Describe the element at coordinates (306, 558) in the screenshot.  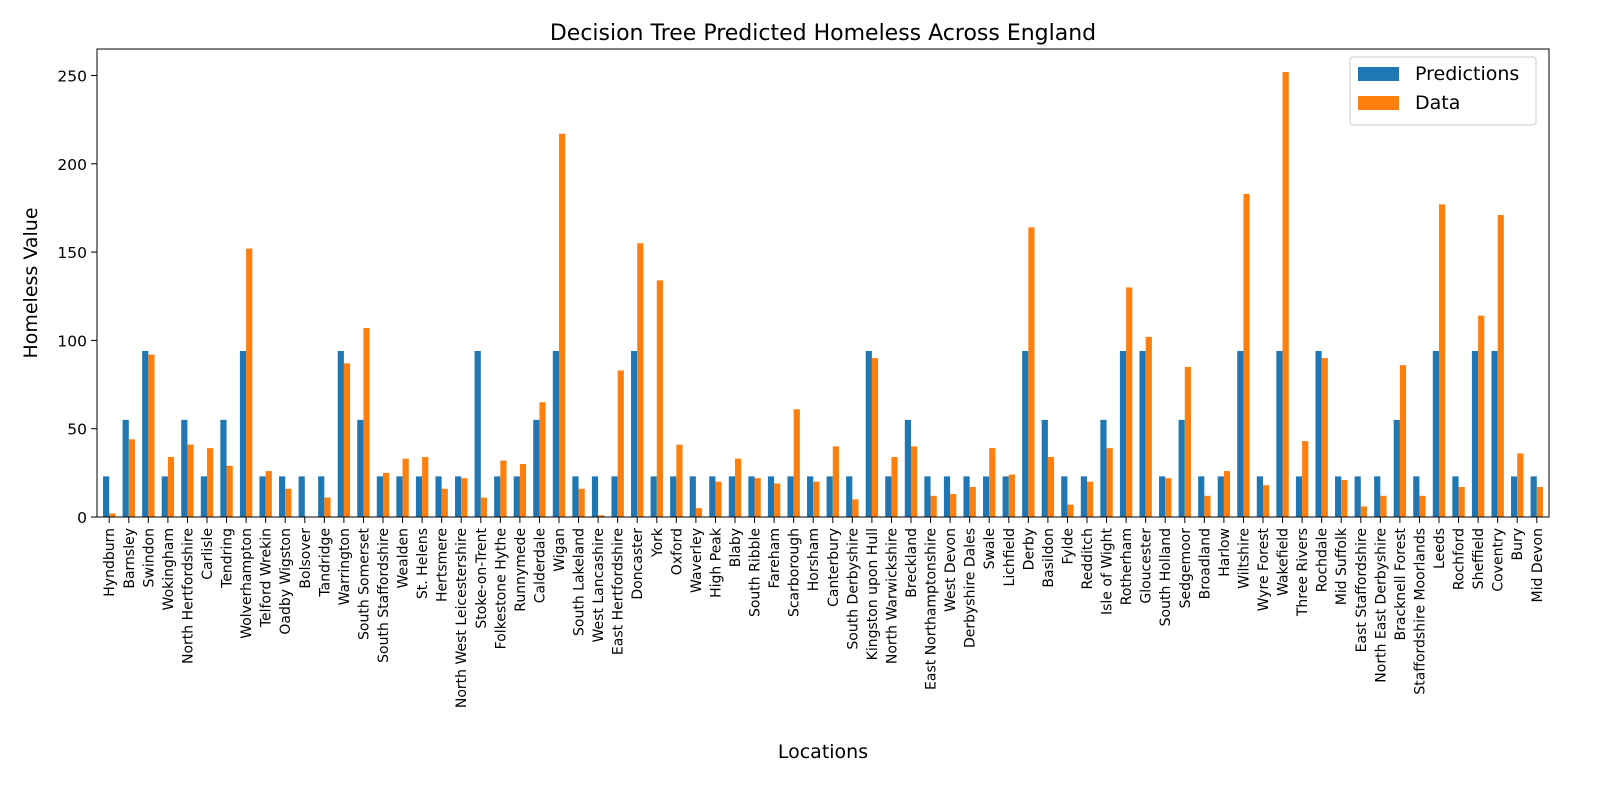
I see `x-tick-label: Bolsover` at that location.